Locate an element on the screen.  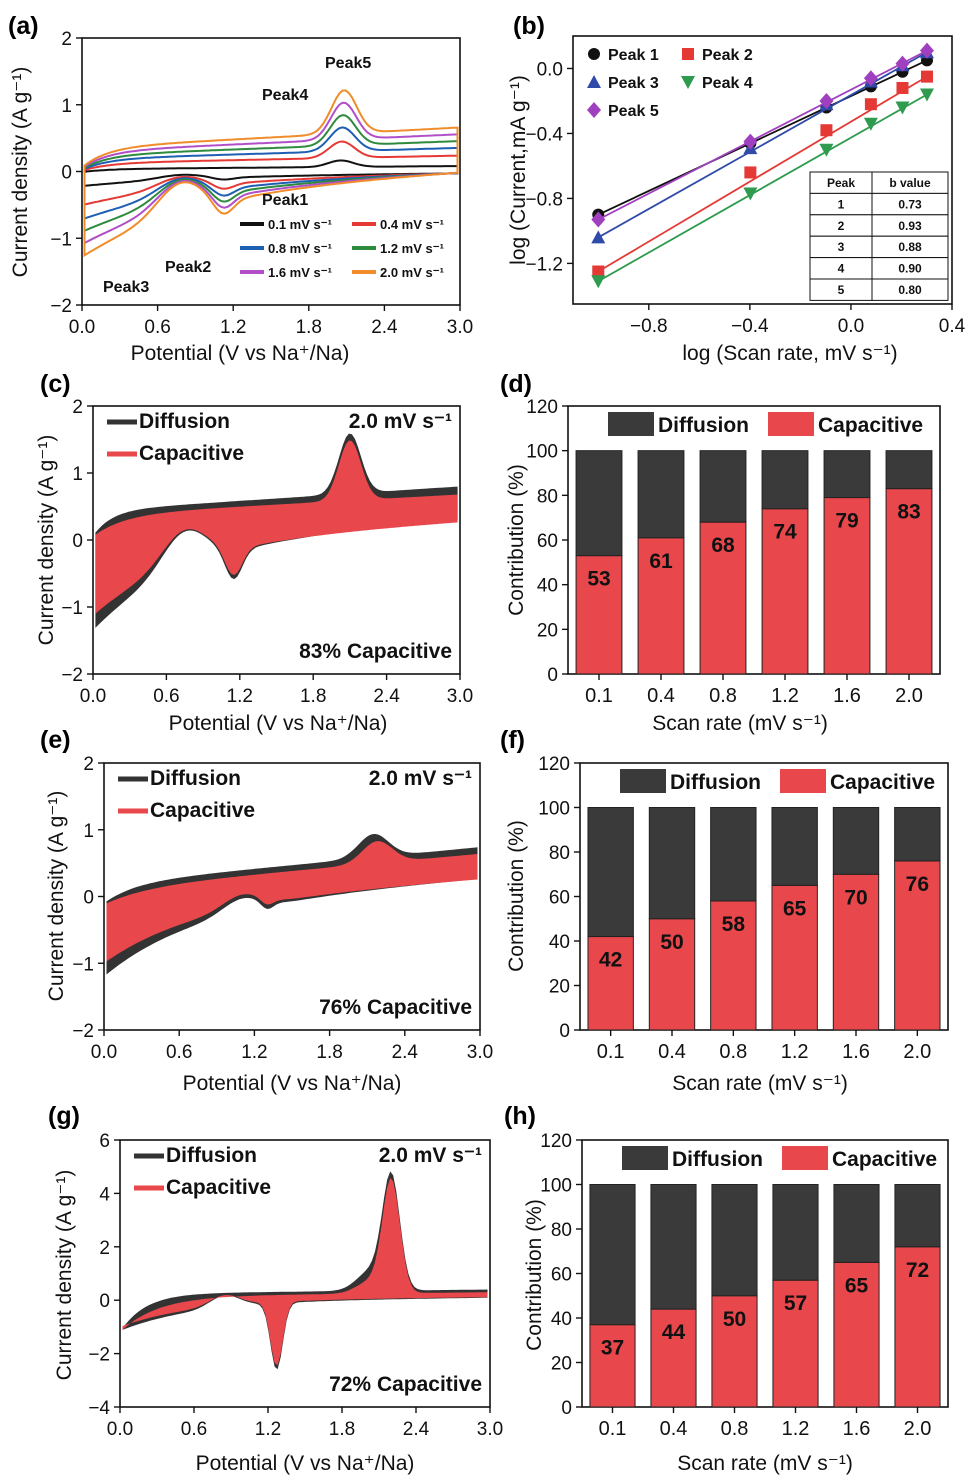
y-tick-label: 0.0 is located at coordinates (550, 69).